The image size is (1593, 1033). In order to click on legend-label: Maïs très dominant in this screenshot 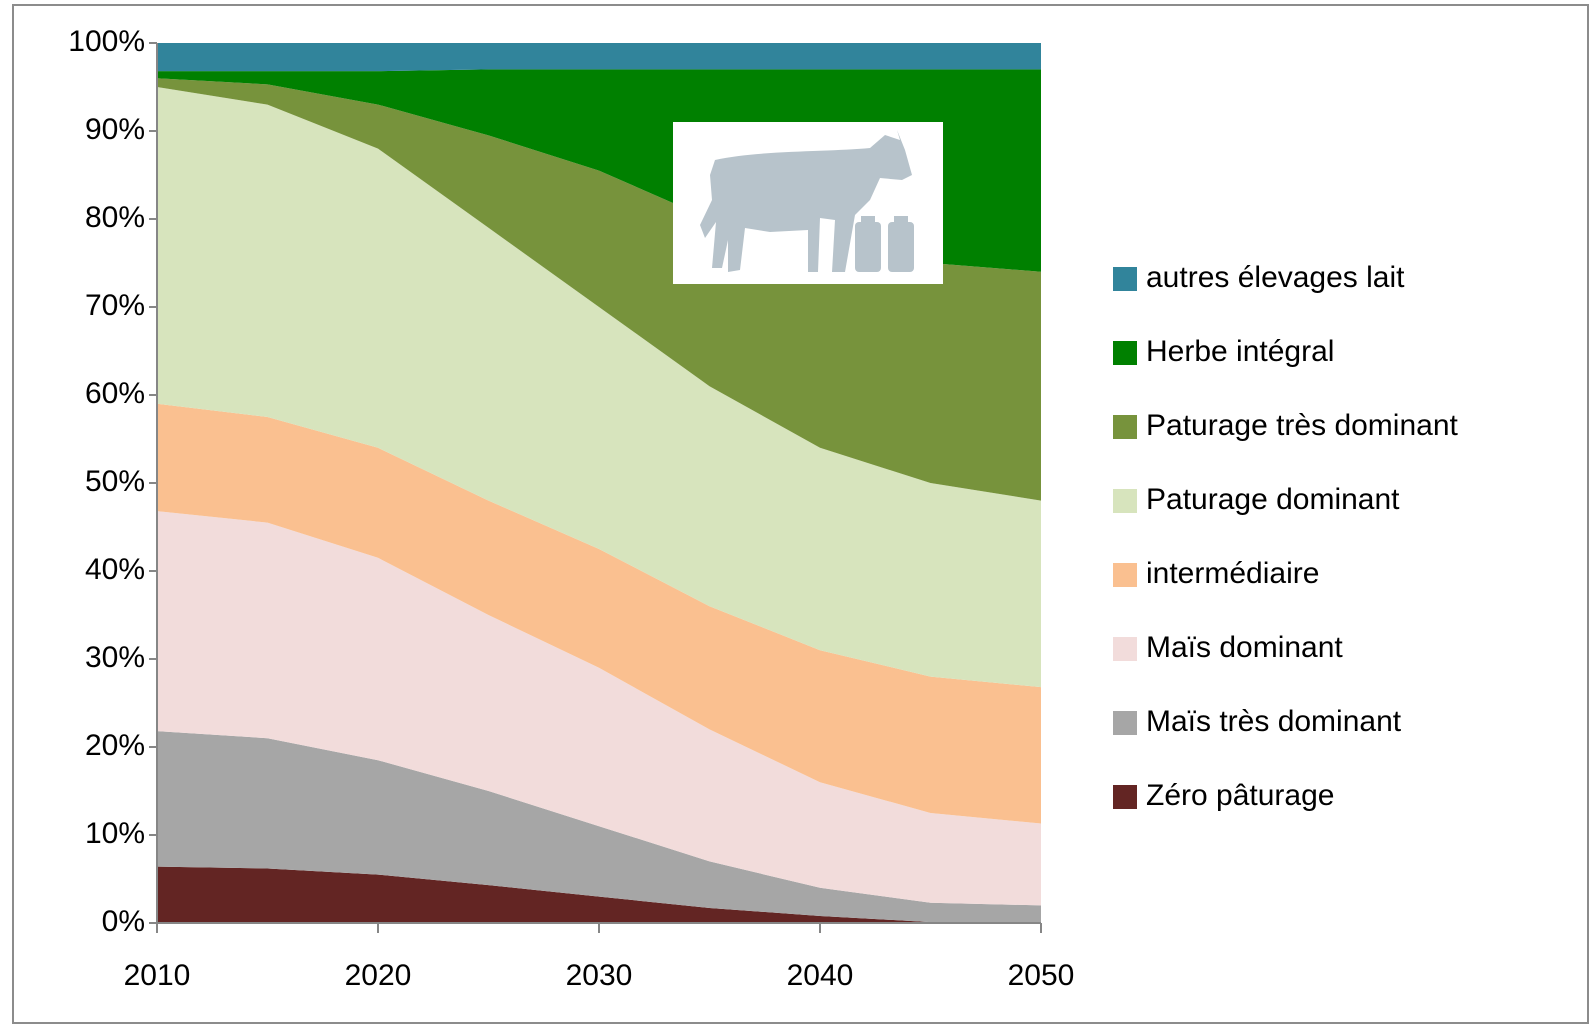, I will do `click(1274, 721)`.